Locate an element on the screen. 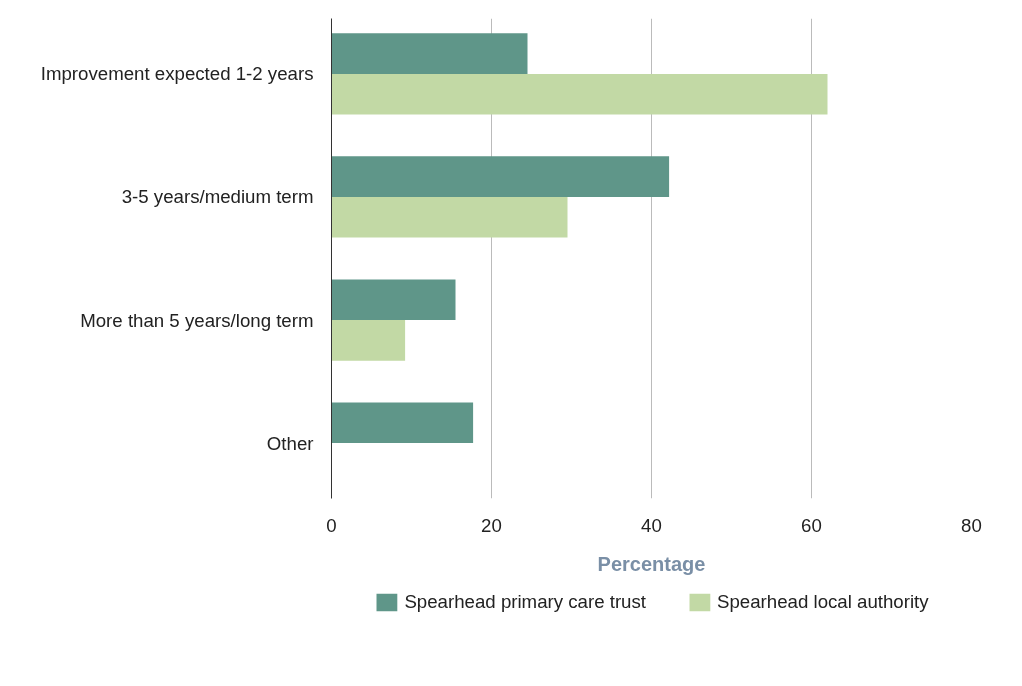 This screenshot has height=686, width=1022. x-tick-label: 40 is located at coordinates (651, 525).